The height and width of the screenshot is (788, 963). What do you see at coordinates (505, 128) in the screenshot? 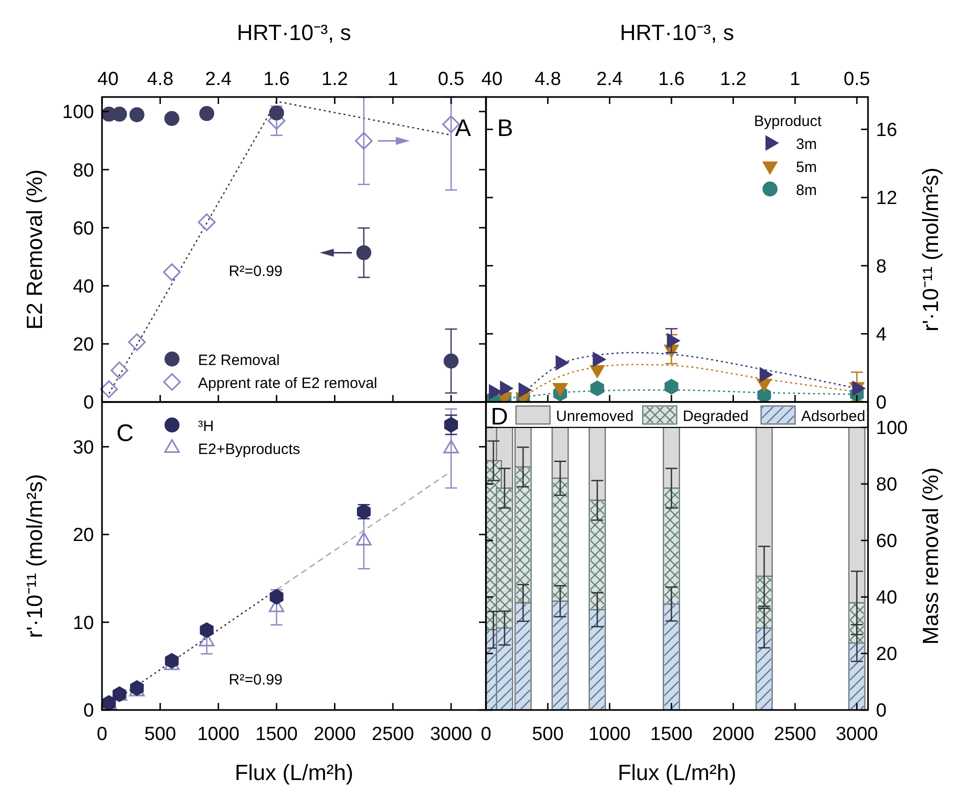
I see `annotation: B` at bounding box center [505, 128].